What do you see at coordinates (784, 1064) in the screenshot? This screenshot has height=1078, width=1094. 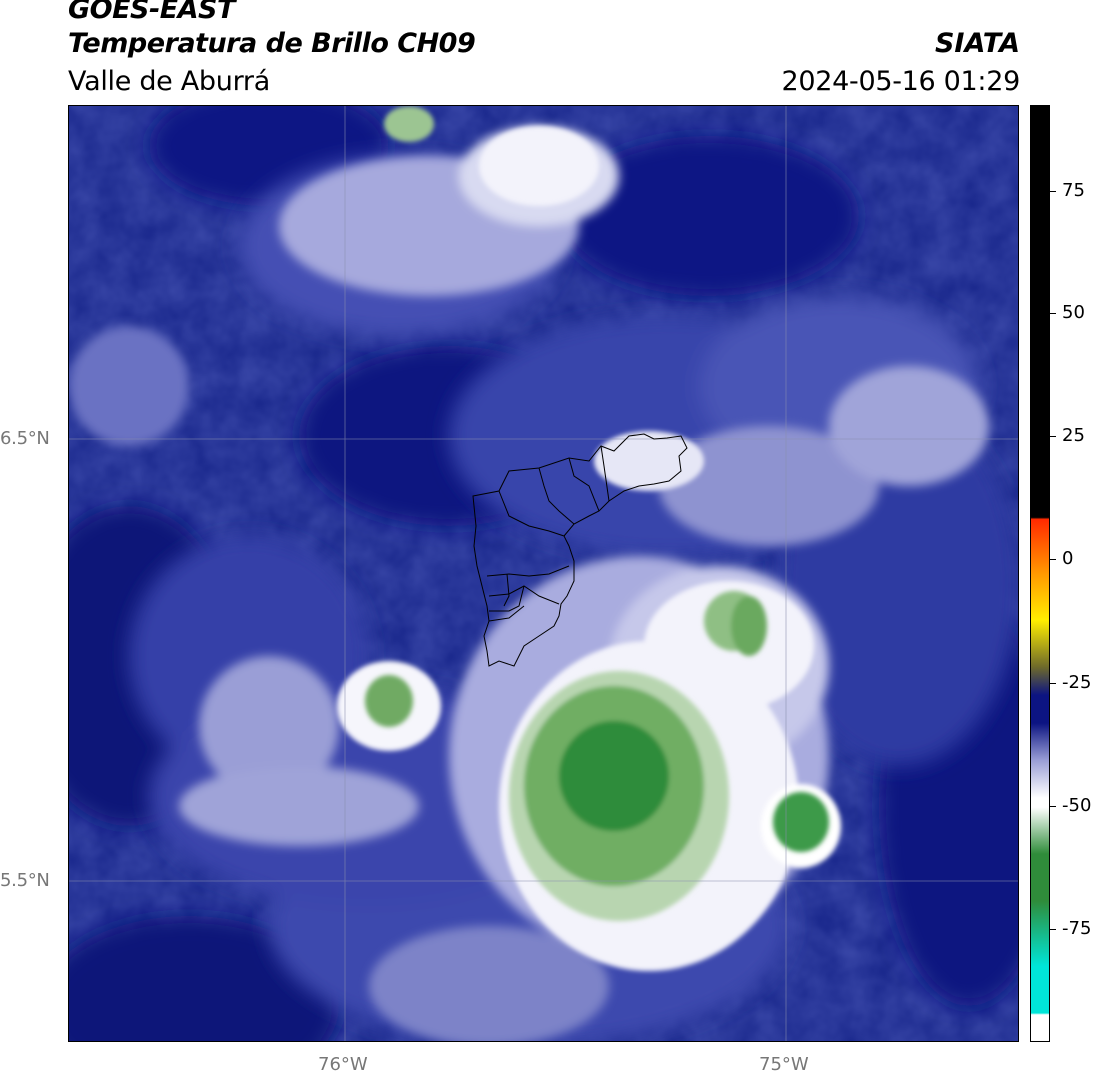 I see `longitude-label-75W: 75°W` at bounding box center [784, 1064].